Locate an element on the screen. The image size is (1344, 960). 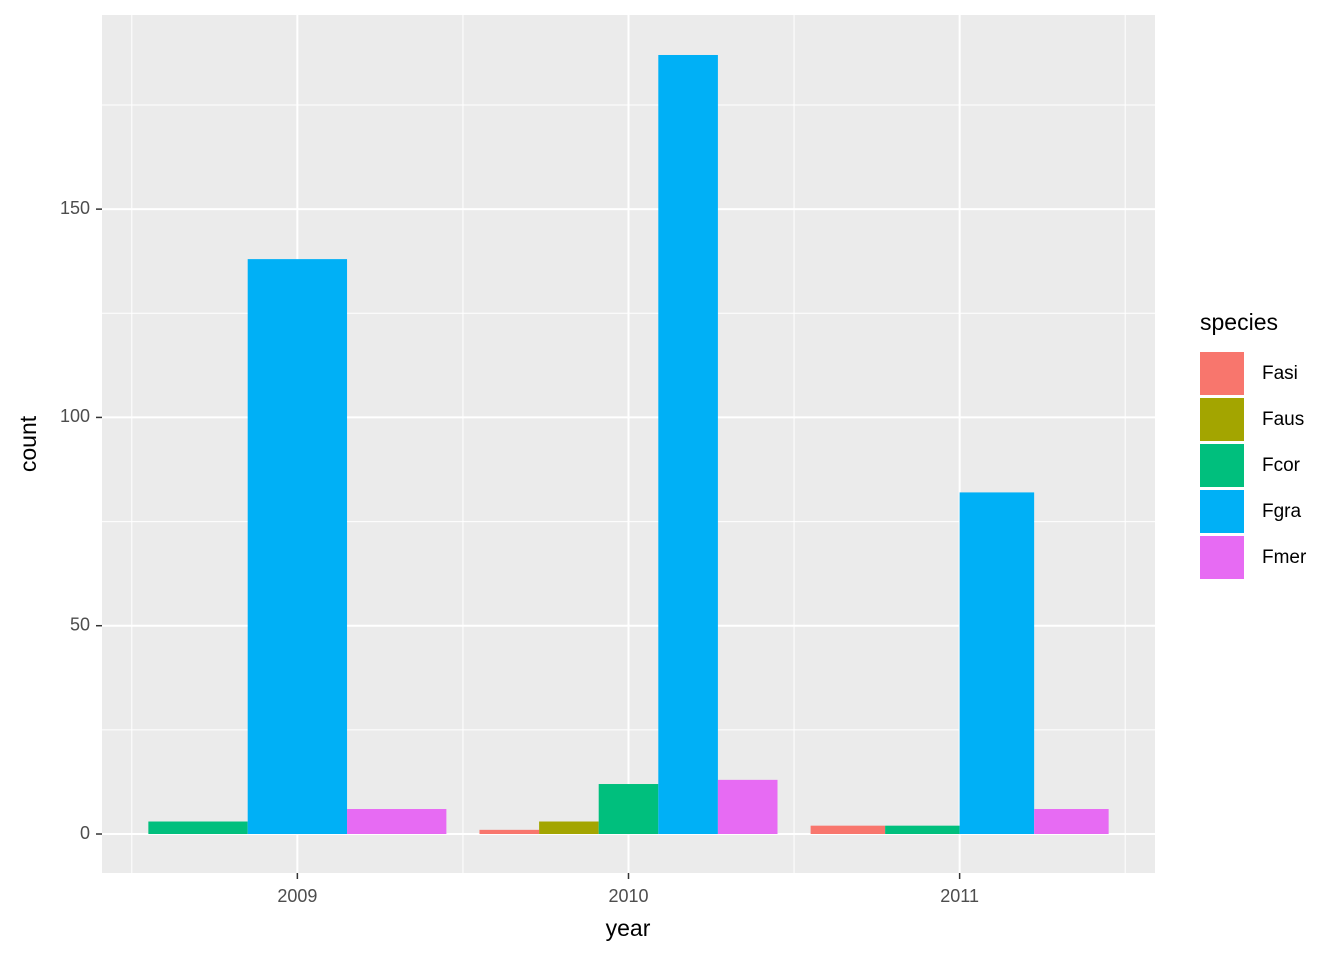
y-tick-label: 0 is located at coordinates (85, 833).